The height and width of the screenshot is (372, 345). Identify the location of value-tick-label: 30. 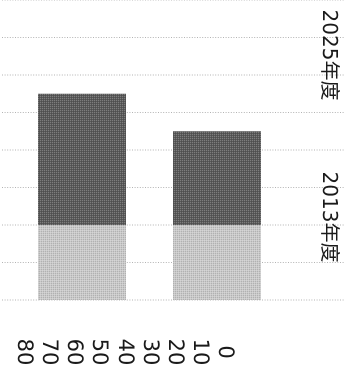
(151, 352).